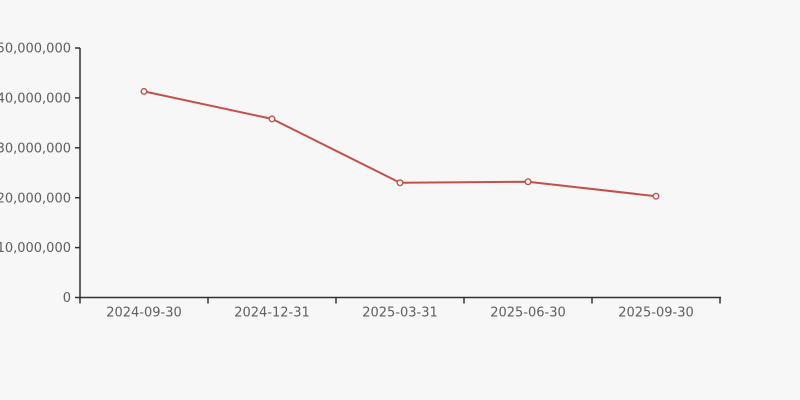  Describe the element at coordinates (656, 313) in the screenshot. I see `x-tick-label: 2025-09-30` at that location.